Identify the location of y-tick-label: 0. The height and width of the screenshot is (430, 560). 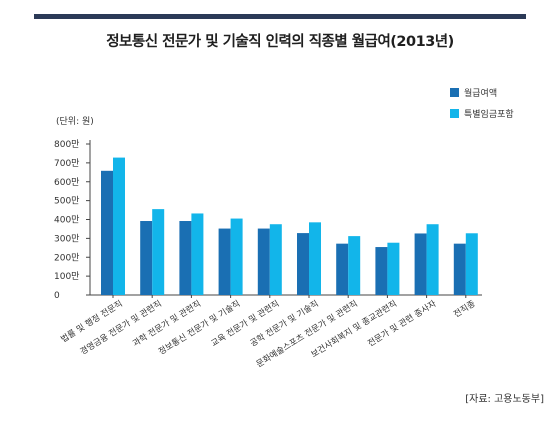
(57, 296).